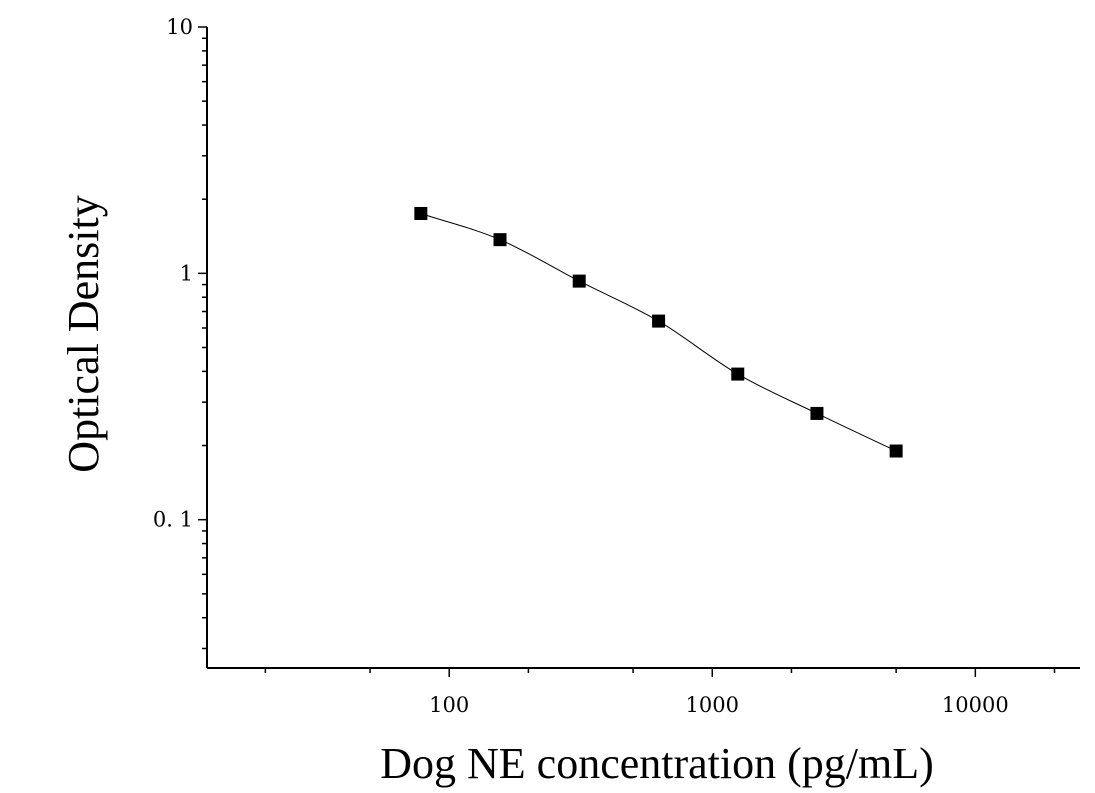  What do you see at coordinates (657, 763) in the screenshot?
I see `x-axis-title: Dog NE concentration (pg/mL)` at bounding box center [657, 763].